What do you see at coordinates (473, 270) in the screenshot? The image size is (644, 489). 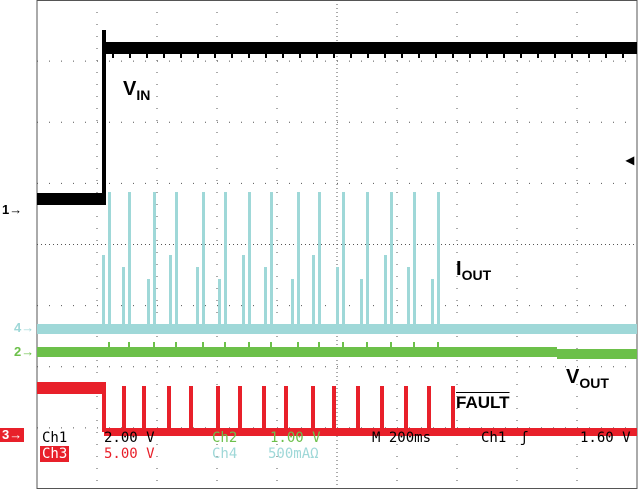 I see `iout-label: IOUT` at bounding box center [473, 270].